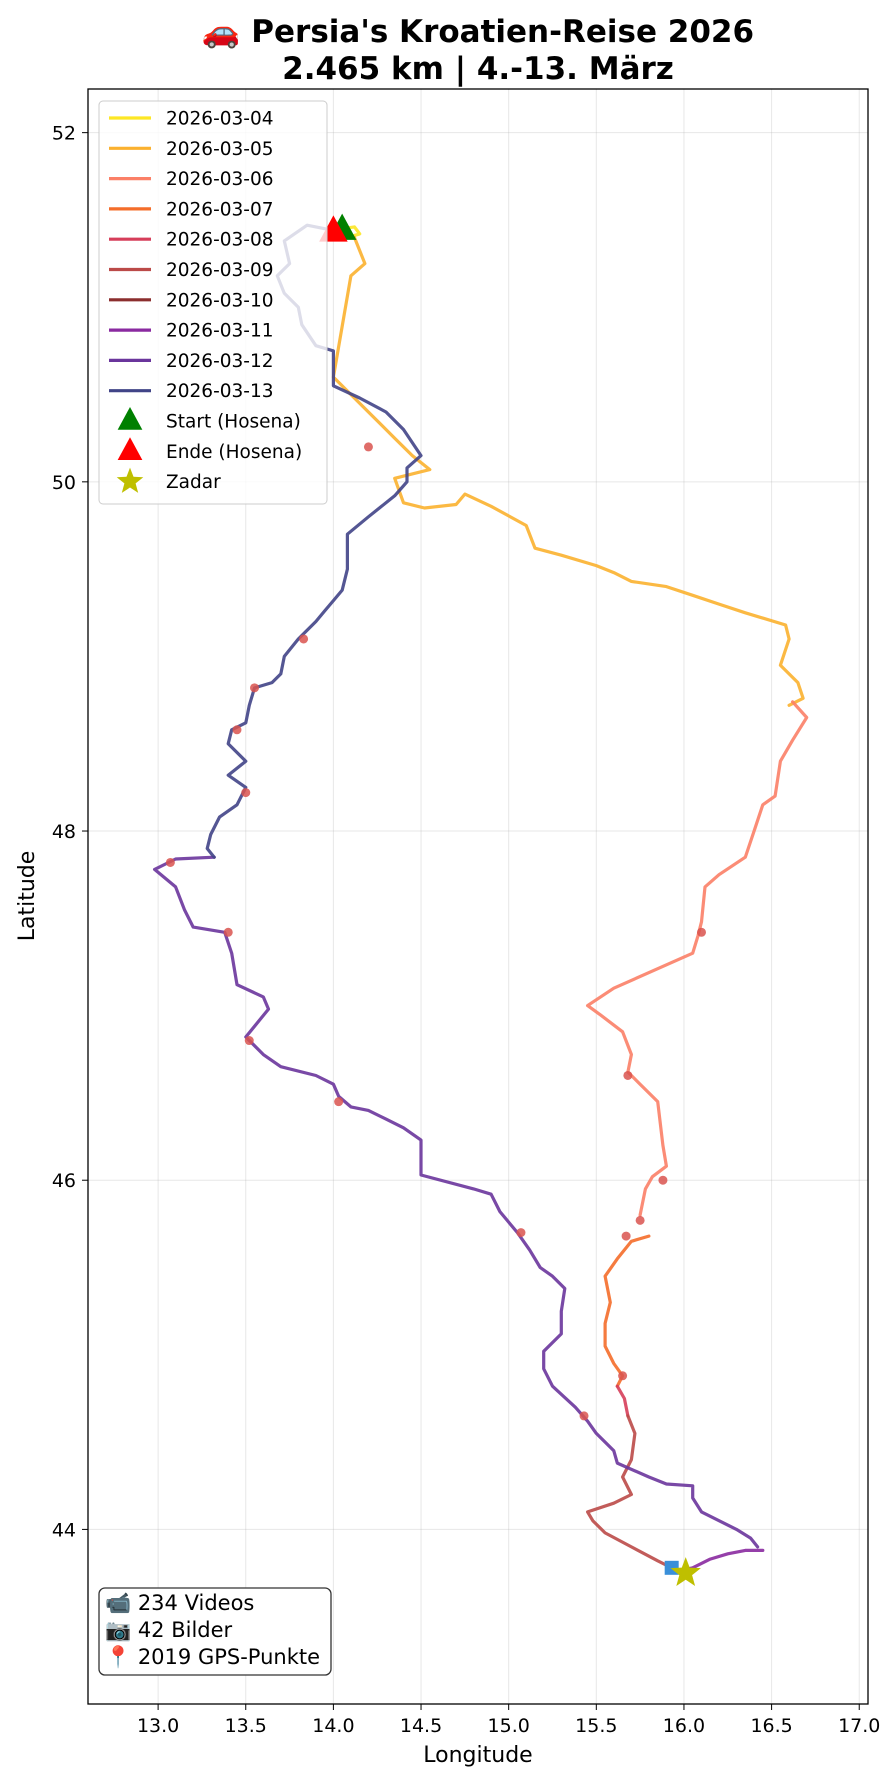 This screenshot has height=1782, width=891. I want to click on x-tick-label: 14.5, so click(421, 1726).